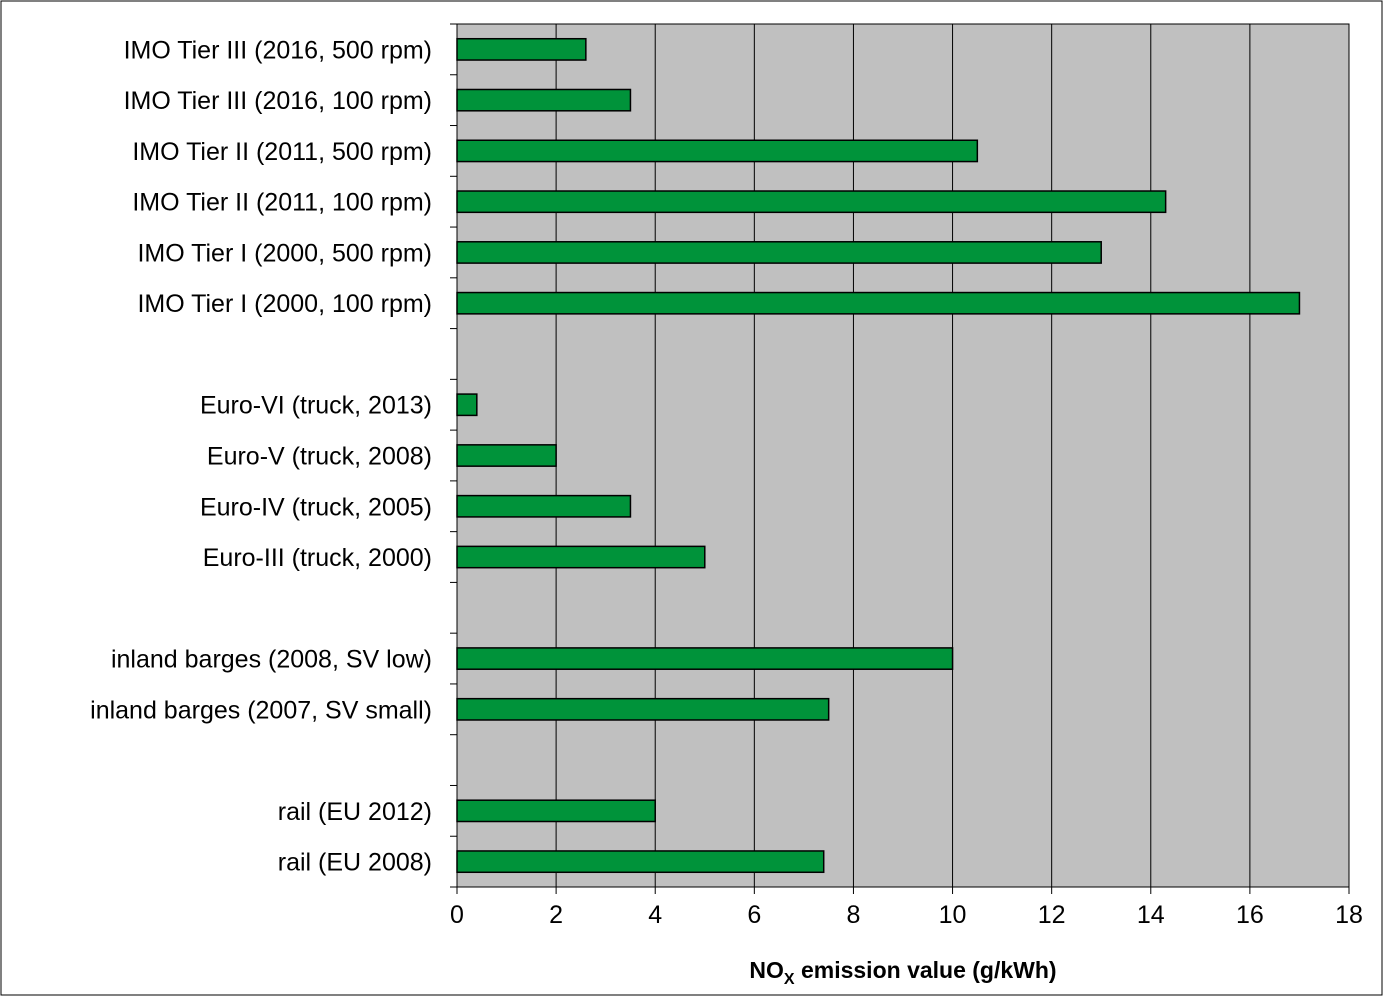 The height and width of the screenshot is (996, 1383). Describe the element at coordinates (284, 304) in the screenshot. I see `category-label: IMO Tier I (2000, 100 rpm)` at that location.